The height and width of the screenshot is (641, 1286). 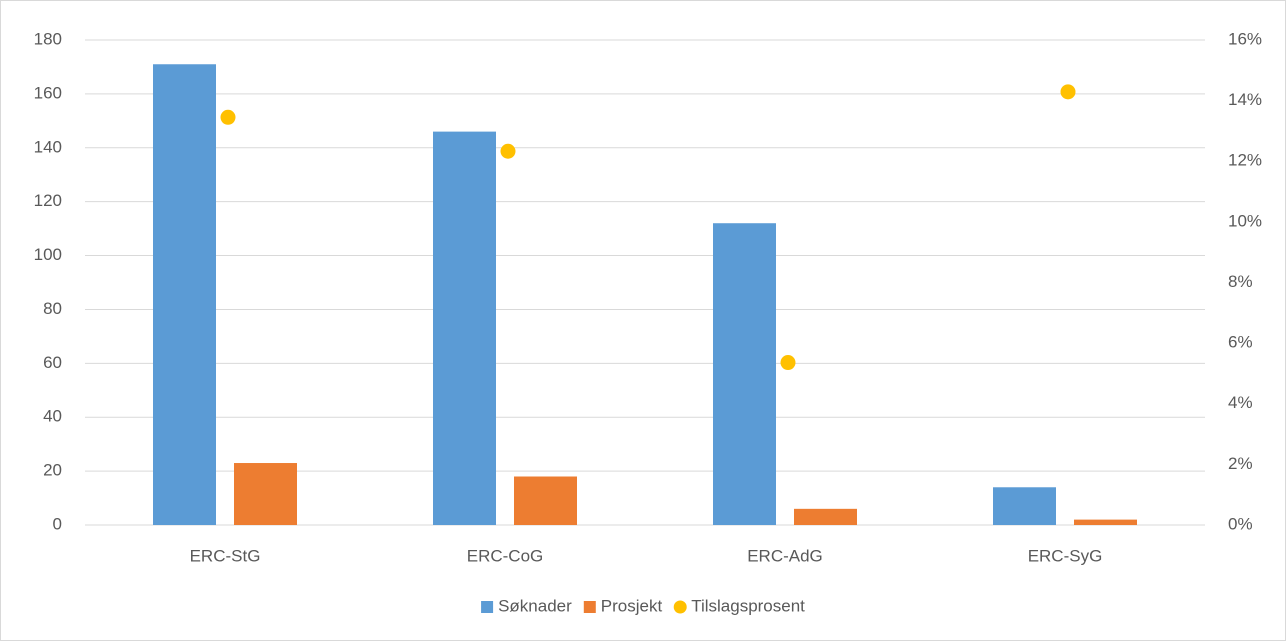 I want to click on x-tick-label: ERC-SyG, so click(x=1065, y=555).